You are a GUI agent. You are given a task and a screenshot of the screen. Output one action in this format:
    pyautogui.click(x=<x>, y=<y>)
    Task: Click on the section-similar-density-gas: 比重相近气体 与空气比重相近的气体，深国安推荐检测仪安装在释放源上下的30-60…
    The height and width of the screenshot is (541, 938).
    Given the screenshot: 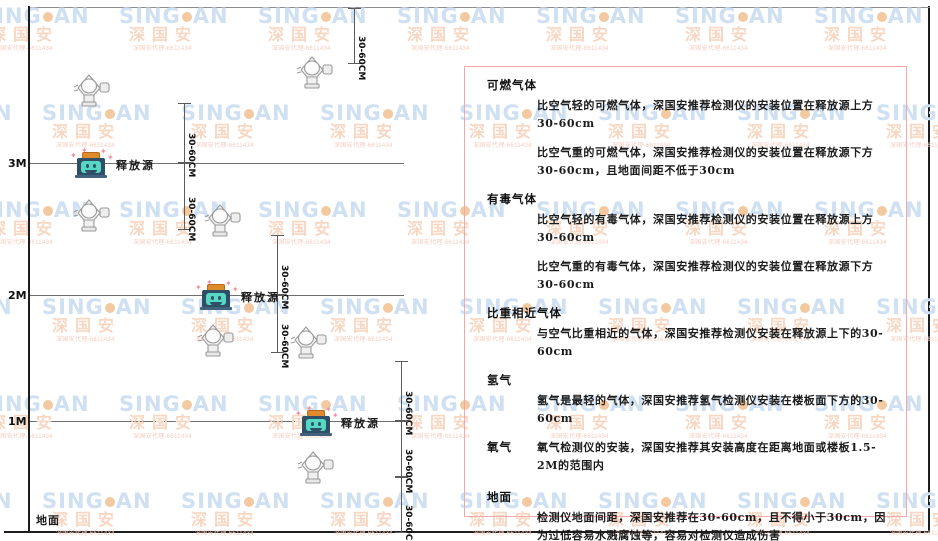 What is the action you would take?
    pyautogui.click(x=685, y=333)
    